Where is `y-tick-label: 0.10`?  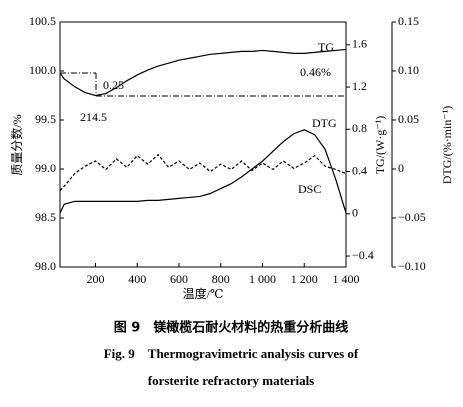 y-tick-label: 0.10 is located at coordinates (408, 70).